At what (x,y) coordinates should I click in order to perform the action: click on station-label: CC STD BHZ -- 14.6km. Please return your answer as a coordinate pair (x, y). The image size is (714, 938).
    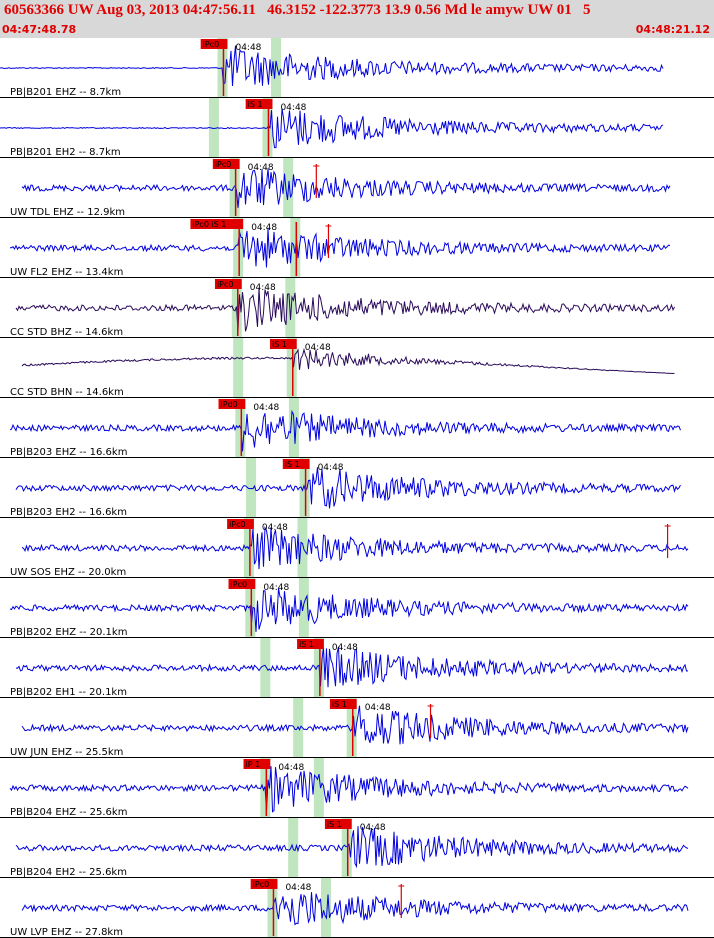
    Looking at the image, I should click on (66, 332).